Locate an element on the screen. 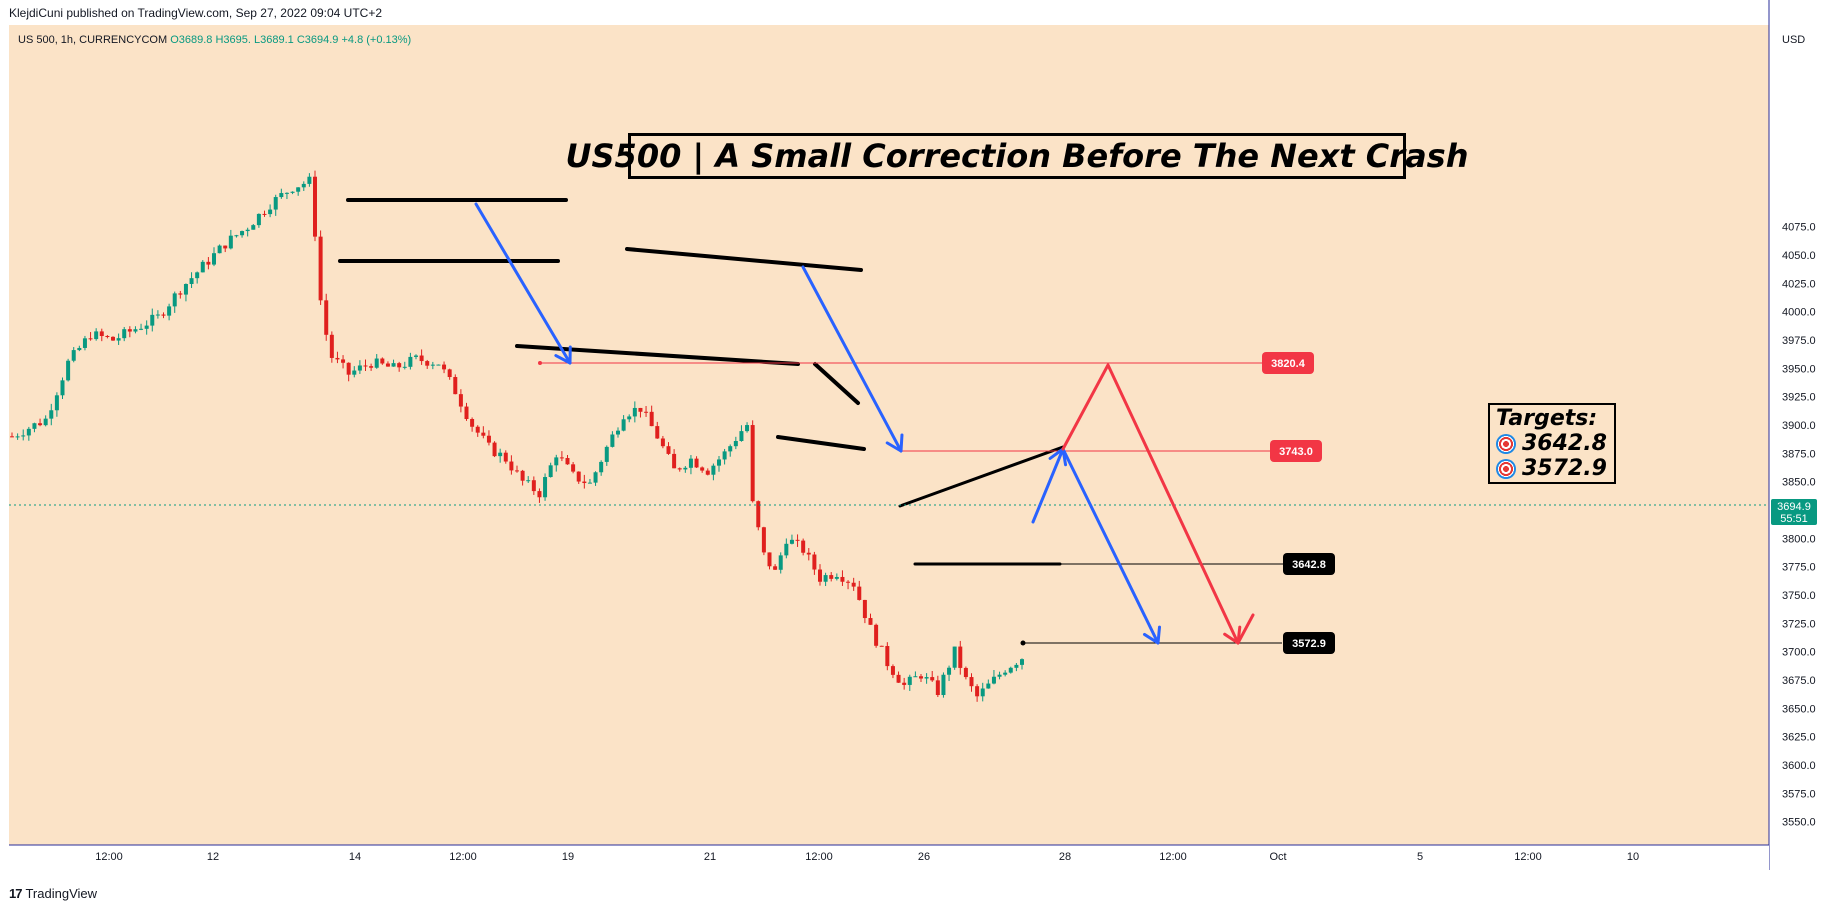 The width and height of the screenshot is (1834, 907). time-tick-label: 12 is located at coordinates (213, 857).